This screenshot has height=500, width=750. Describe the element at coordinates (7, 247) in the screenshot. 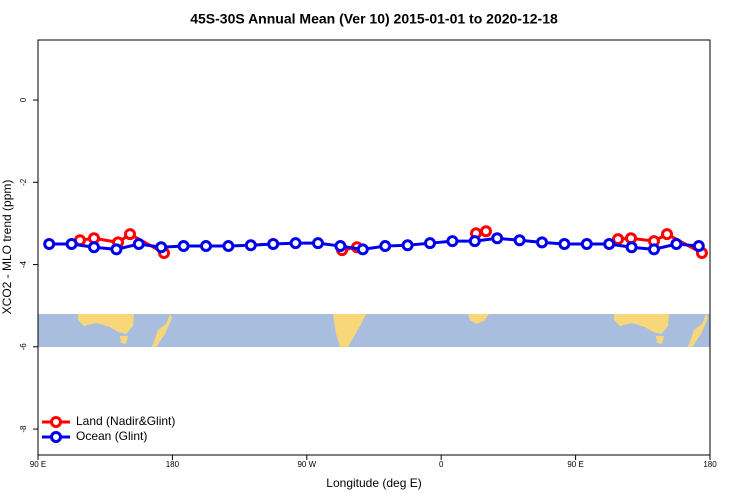

I see `y-axis-label: XCO2 - MLO trend (ppm)` at that location.